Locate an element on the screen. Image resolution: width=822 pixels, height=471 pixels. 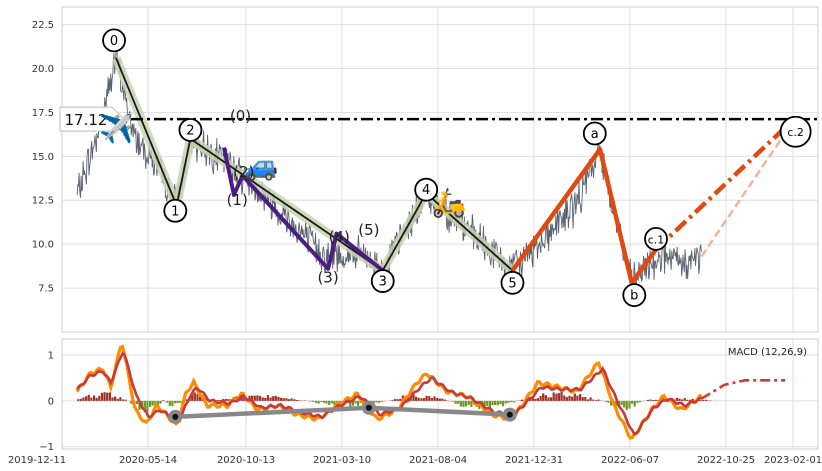
wave-label-text: 0 is located at coordinates (114, 41).